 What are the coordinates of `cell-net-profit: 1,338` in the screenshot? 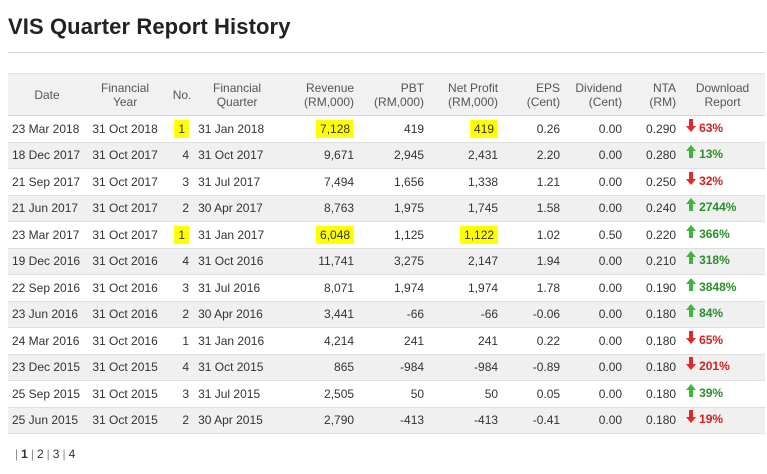 It's located at (468, 182).